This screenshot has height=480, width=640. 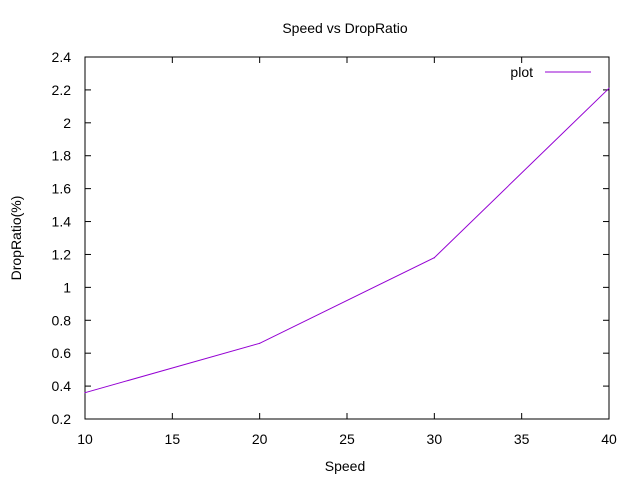 What do you see at coordinates (345, 466) in the screenshot?
I see `x-axis-label: Speed` at bounding box center [345, 466].